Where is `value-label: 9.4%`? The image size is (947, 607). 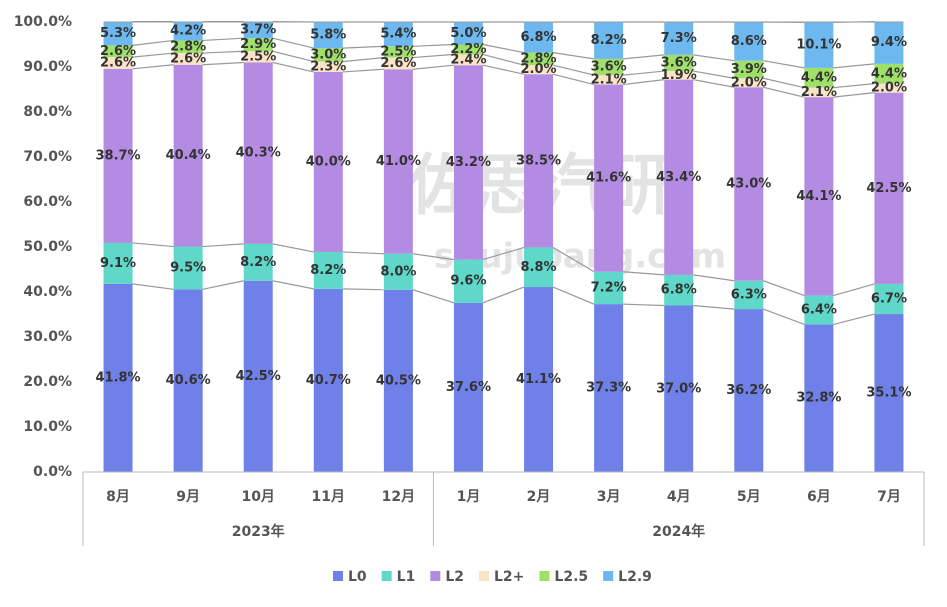
value-label: 9.4% is located at coordinates (889, 42).